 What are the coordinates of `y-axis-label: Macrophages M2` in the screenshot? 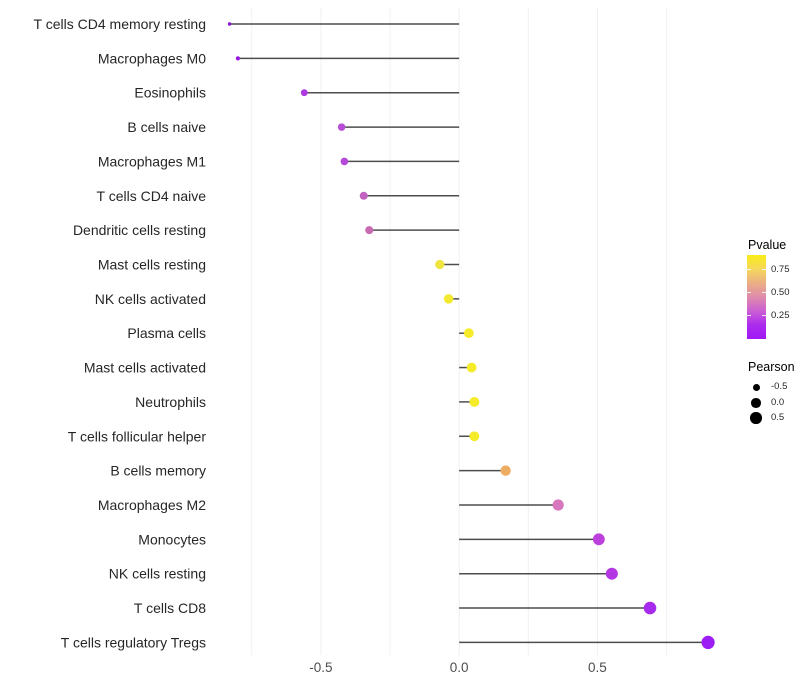 It's located at (152, 505).